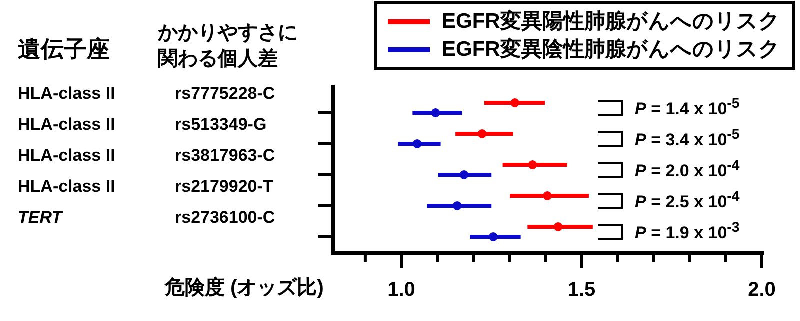  What do you see at coordinates (762, 290) in the screenshot?
I see `x-tick-label: 2.0` at bounding box center [762, 290].